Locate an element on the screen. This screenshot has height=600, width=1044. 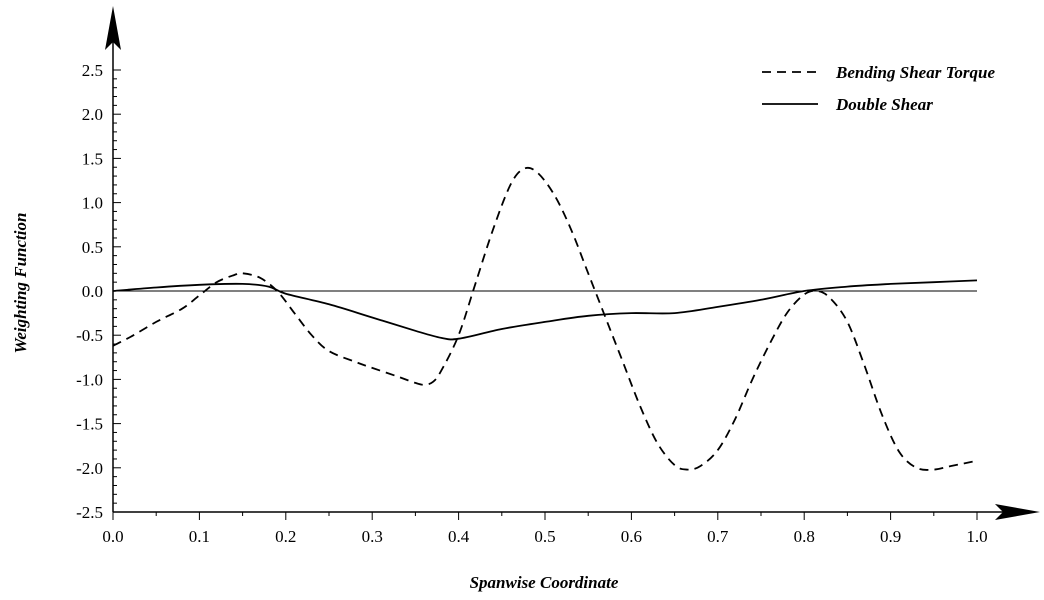
x-axis-arrow is located at coordinates (1017, 512).